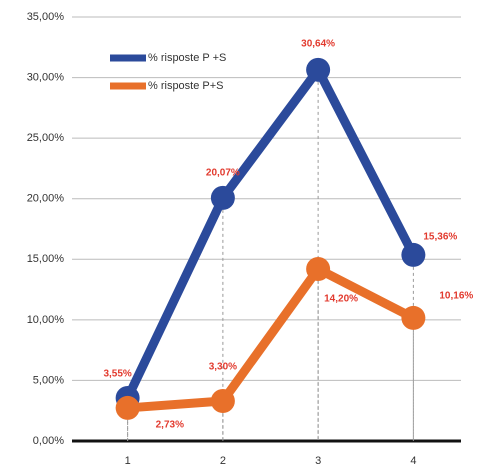 The height and width of the screenshot is (472, 493). I want to click on legend-label: % risposte P +S, so click(187, 58).